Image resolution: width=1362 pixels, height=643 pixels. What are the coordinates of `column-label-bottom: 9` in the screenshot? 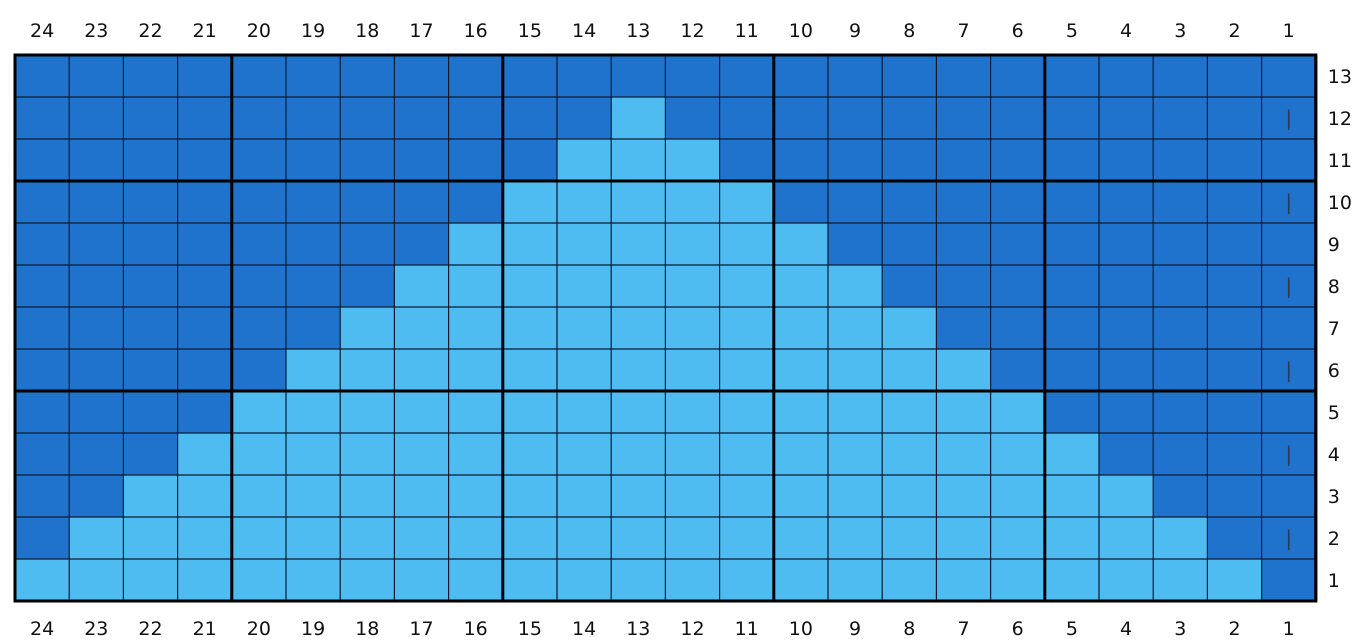 It's located at (855, 629).